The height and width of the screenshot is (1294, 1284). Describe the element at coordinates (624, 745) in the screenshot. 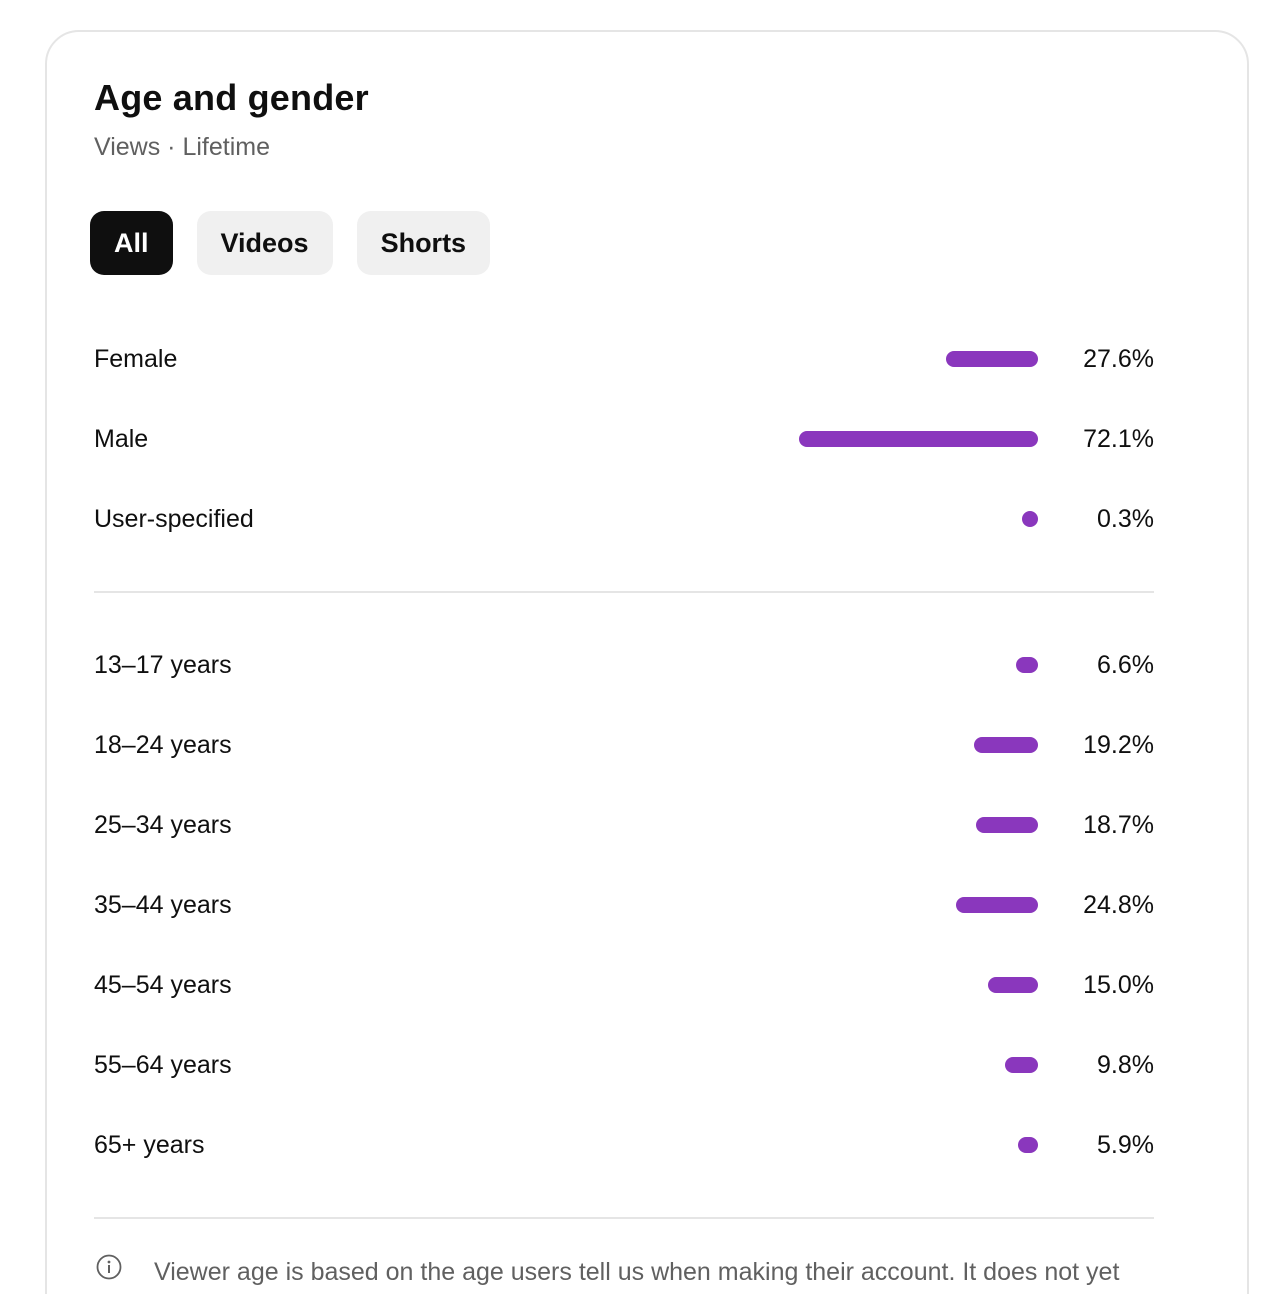

I see `age-row-18-24: 18–24 years 19.2%` at that location.